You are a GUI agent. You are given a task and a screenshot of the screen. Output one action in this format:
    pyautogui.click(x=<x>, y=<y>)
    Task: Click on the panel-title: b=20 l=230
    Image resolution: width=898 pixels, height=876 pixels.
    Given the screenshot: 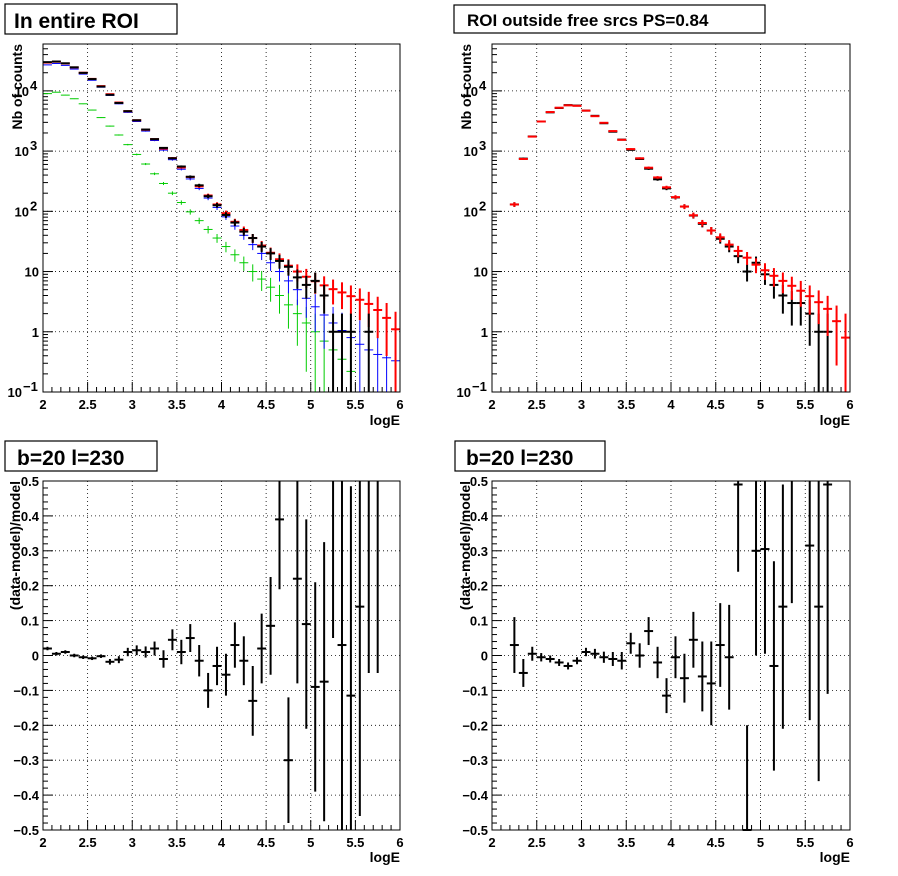 What is the action you would take?
    pyautogui.click(x=70, y=458)
    